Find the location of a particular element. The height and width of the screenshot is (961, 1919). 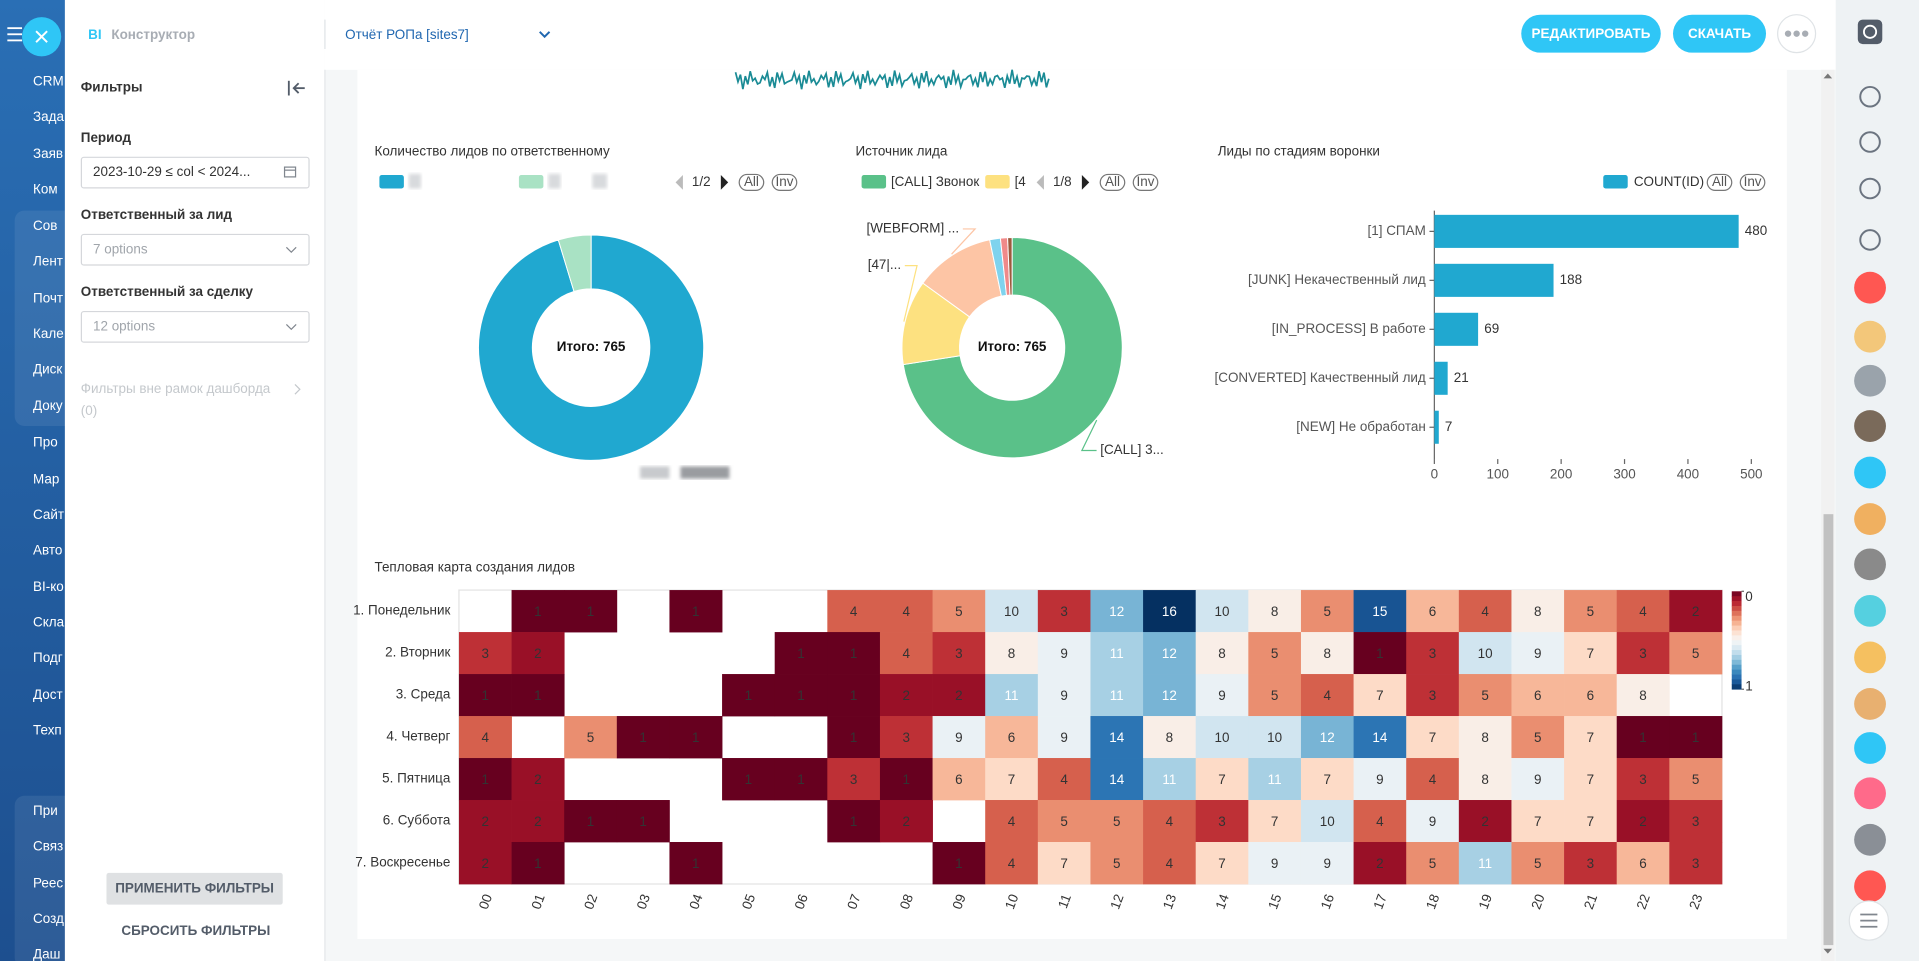

download-button-label: СКАЧАТЬ is located at coordinates (1719, 33).